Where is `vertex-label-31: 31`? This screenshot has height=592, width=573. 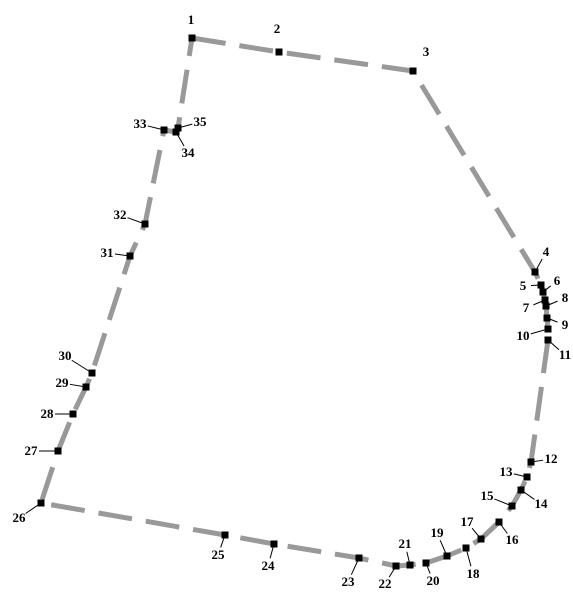
vertex-label-31: 31 is located at coordinates (107, 252).